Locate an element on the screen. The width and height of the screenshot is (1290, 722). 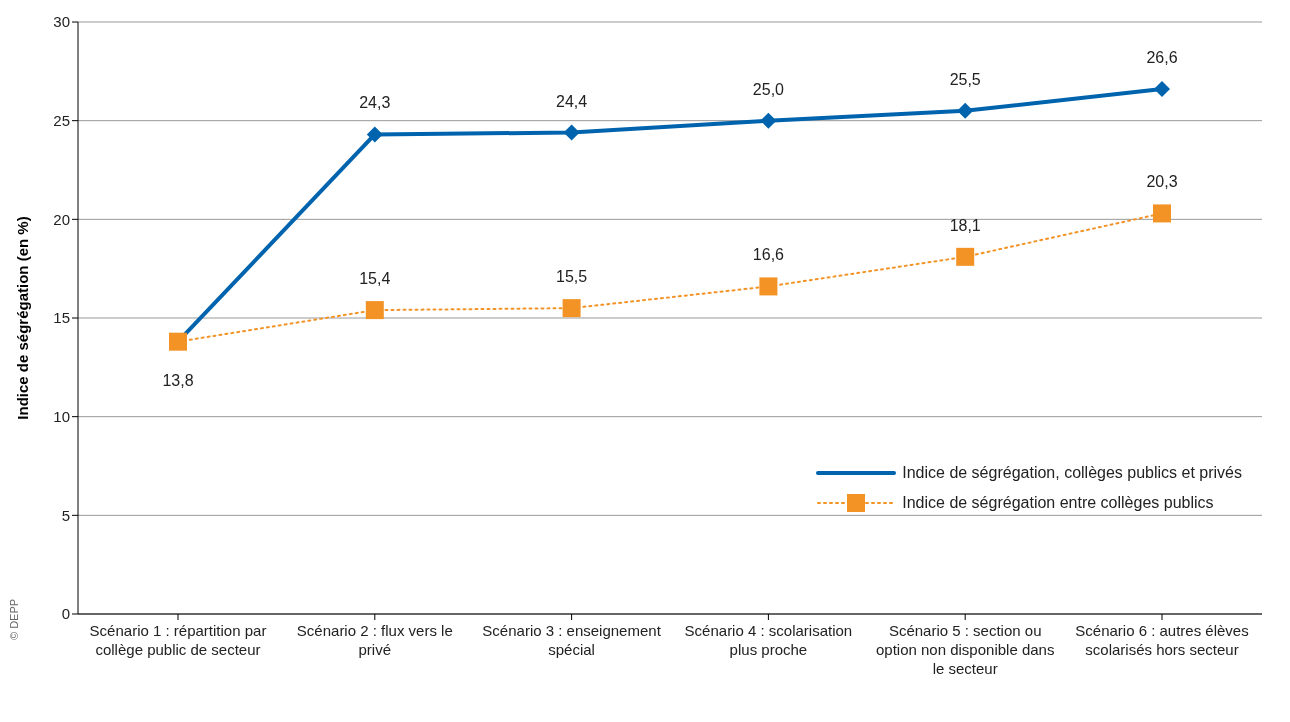
data-label: 20,3 is located at coordinates (1162, 182).